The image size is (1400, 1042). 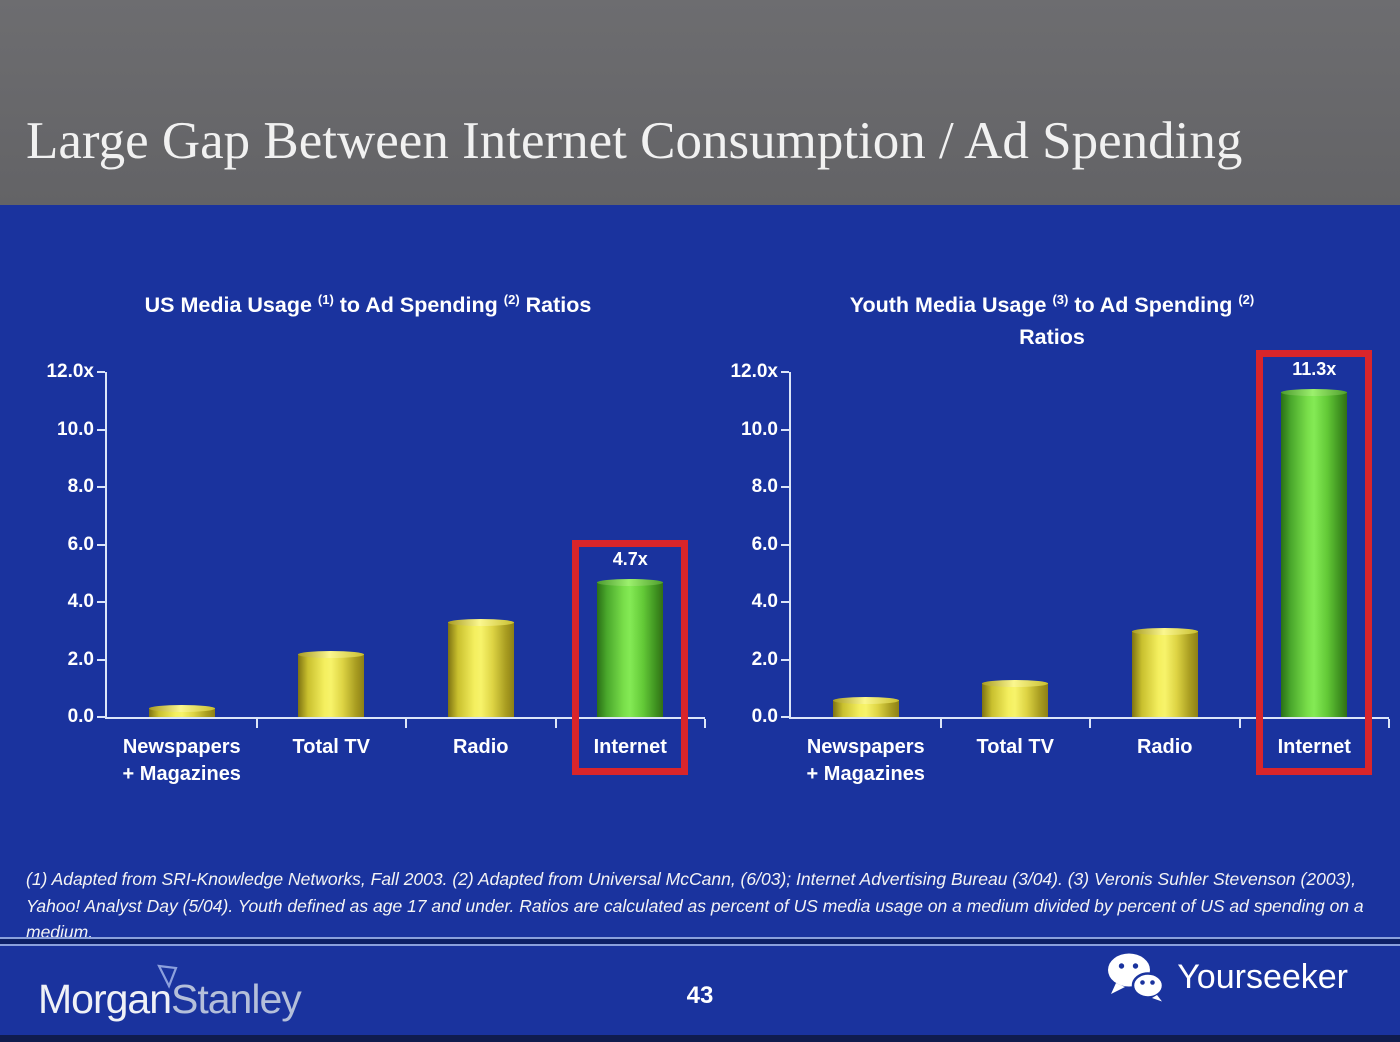 I want to click on chart-title-part: US Media Usage, so click(x=231, y=305).